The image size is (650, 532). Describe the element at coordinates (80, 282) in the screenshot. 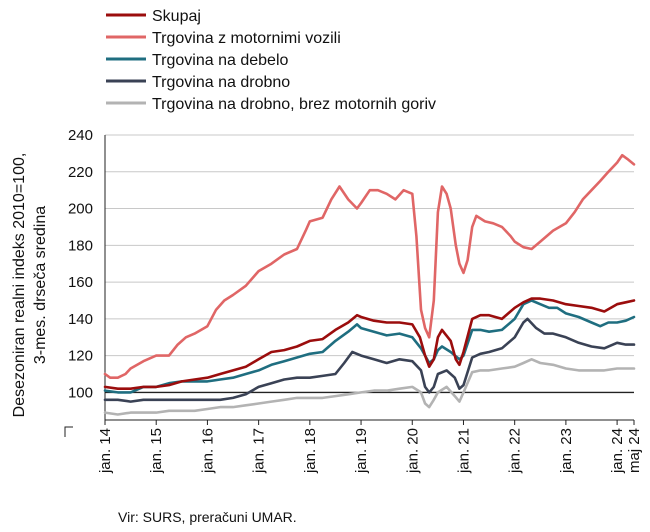

I see `y-tick-label-160: 160` at that location.